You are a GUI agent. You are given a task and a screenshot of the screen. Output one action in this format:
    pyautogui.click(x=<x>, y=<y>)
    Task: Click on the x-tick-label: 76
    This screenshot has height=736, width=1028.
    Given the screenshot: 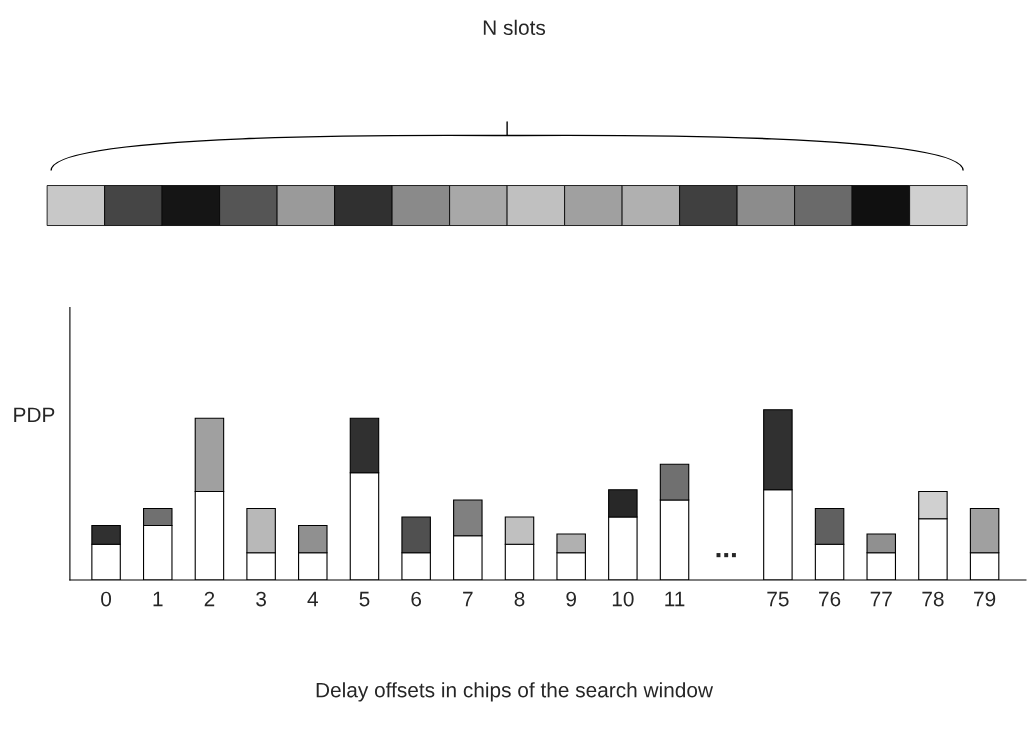 What is the action you would take?
    pyautogui.click(x=830, y=599)
    